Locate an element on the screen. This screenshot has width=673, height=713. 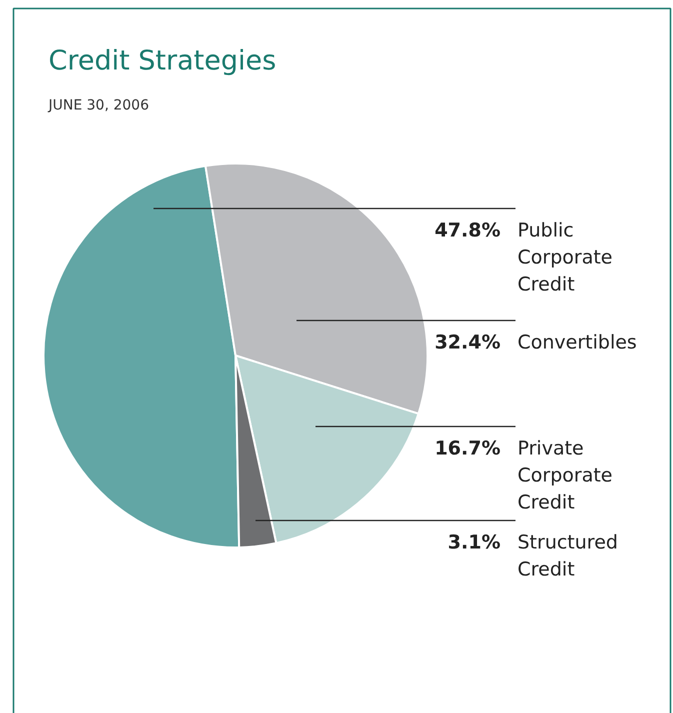
data-label: 3.1% is located at coordinates (474, 543).